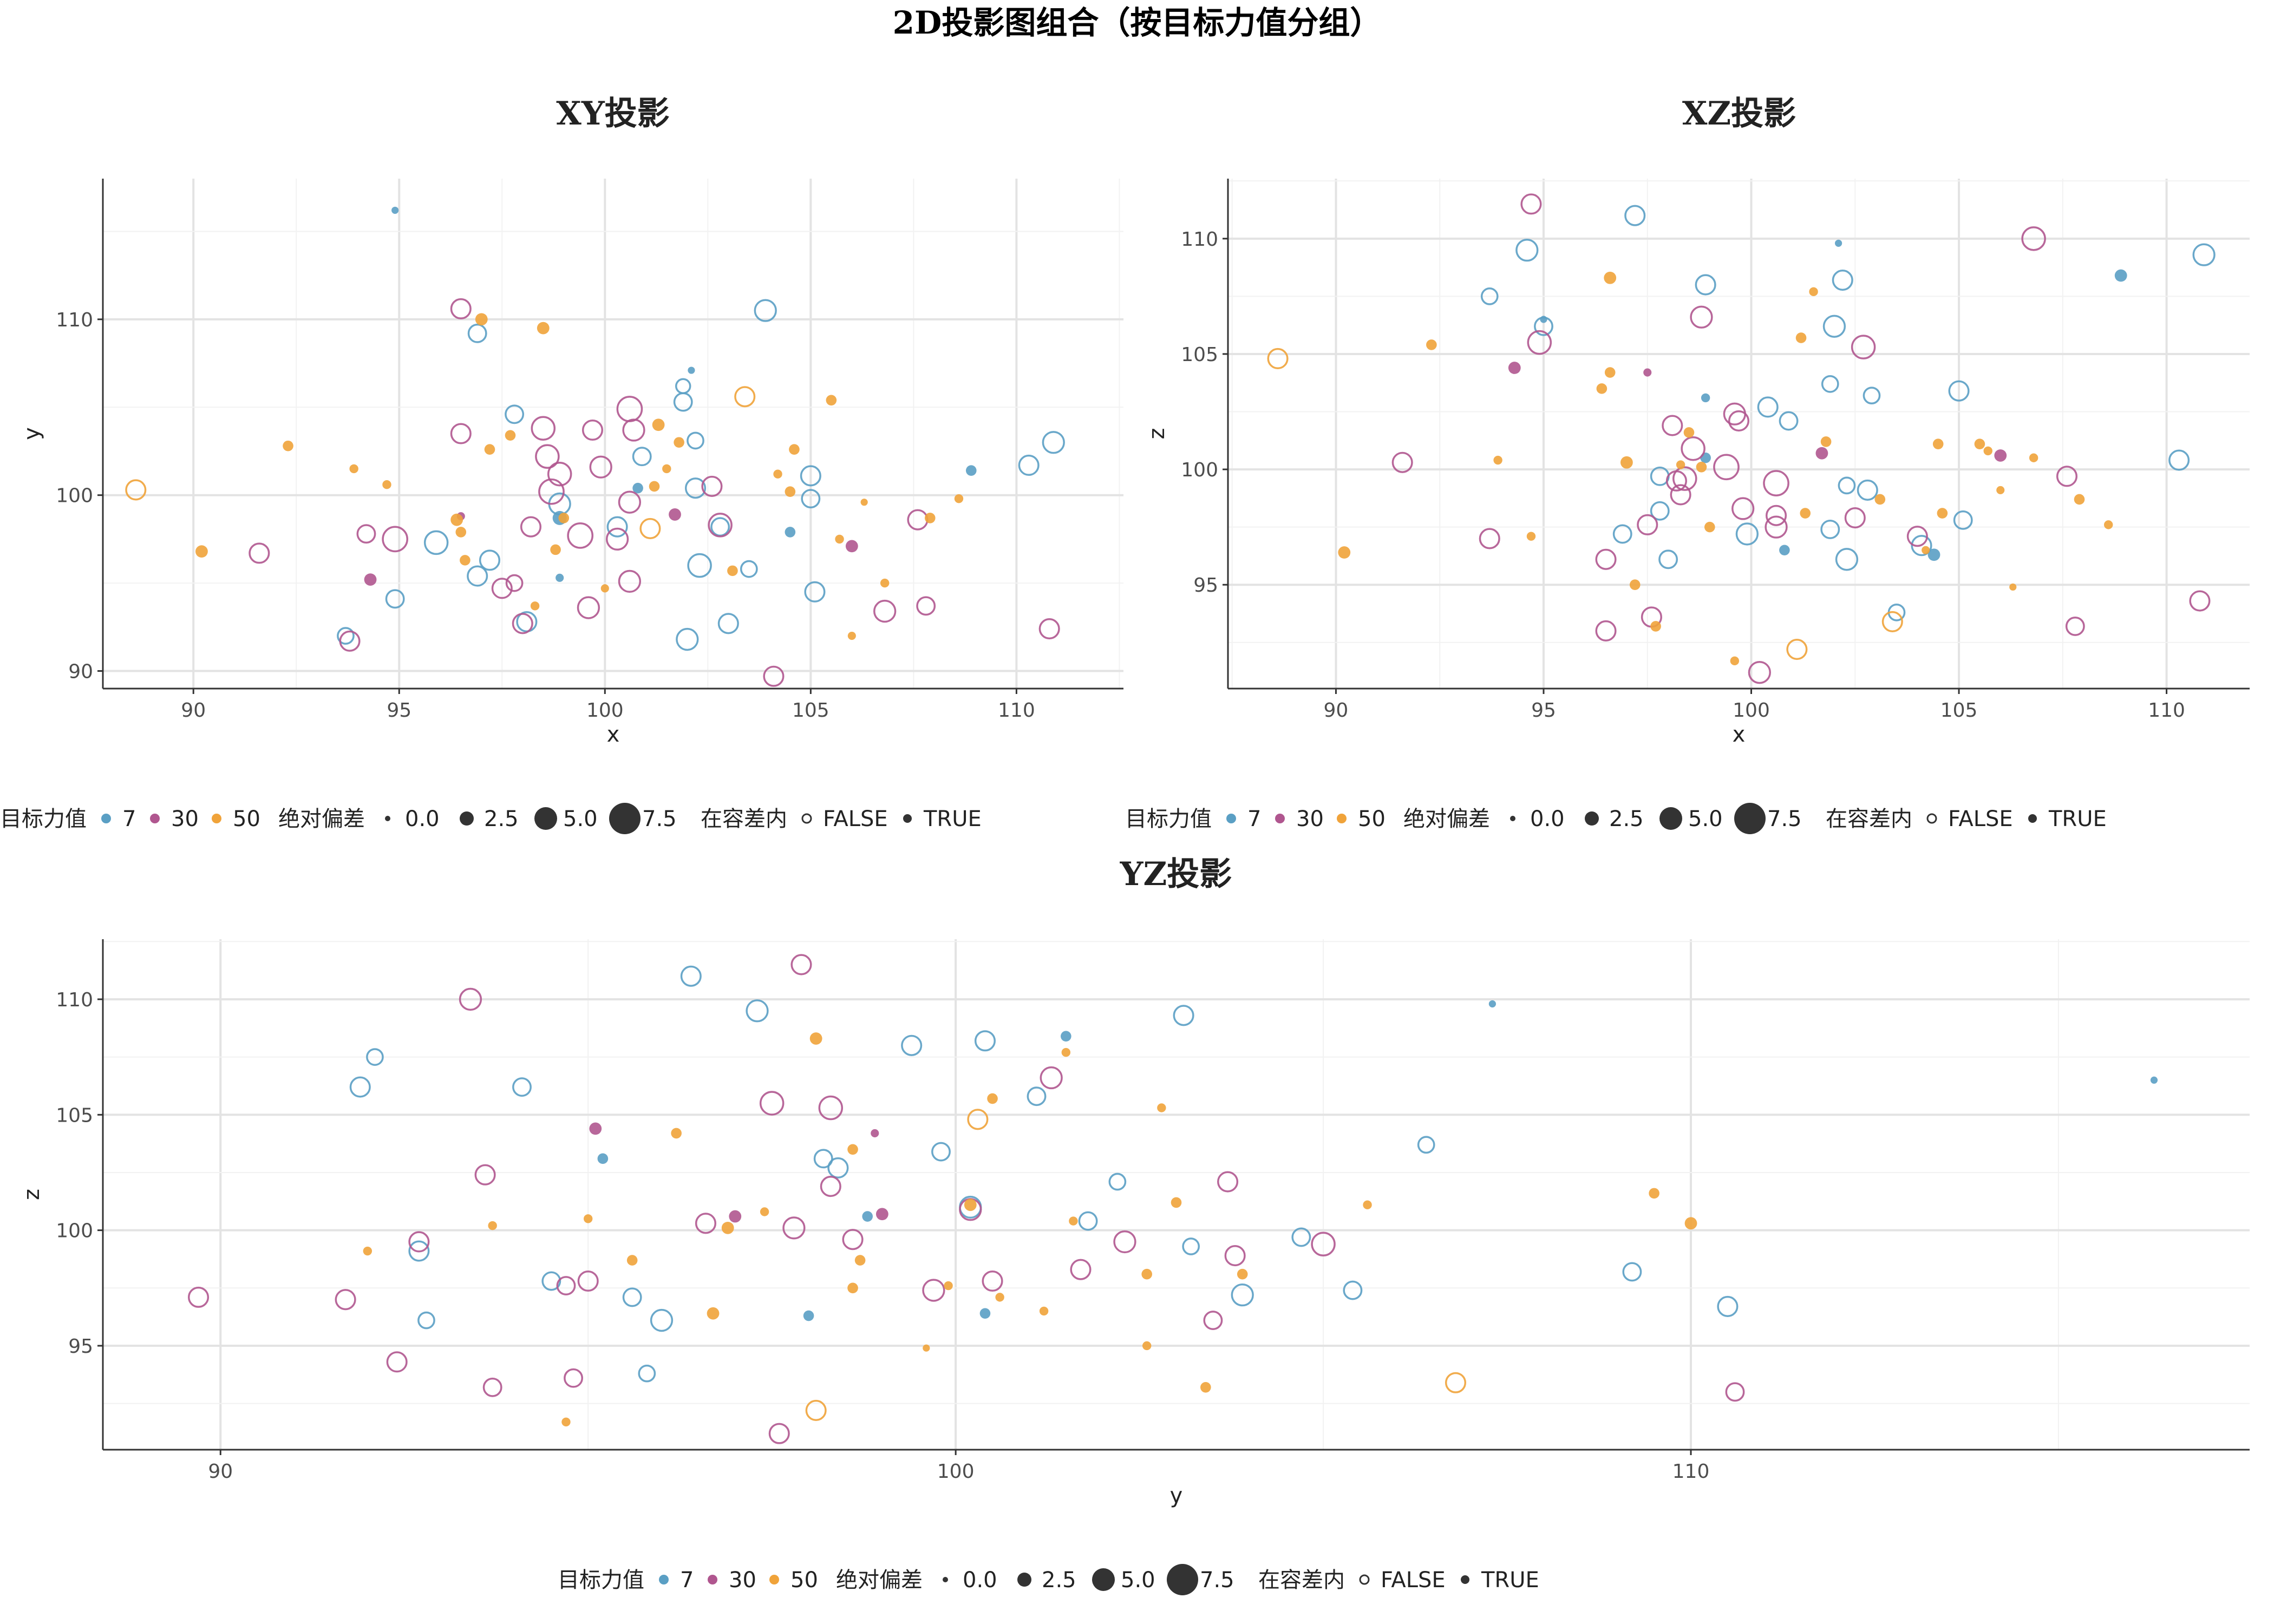 This screenshot has height=1624, width=2274. What do you see at coordinates (1543, 710) in the screenshot?
I see `x-tick-label: 95` at bounding box center [1543, 710].